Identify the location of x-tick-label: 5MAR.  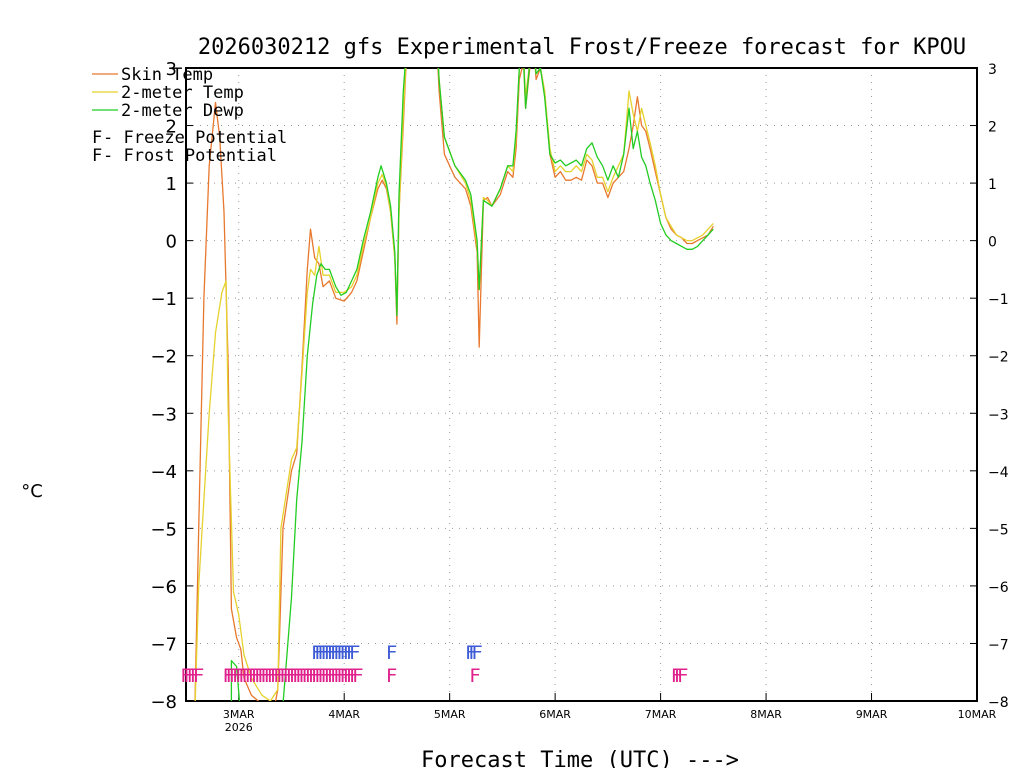
(450, 714).